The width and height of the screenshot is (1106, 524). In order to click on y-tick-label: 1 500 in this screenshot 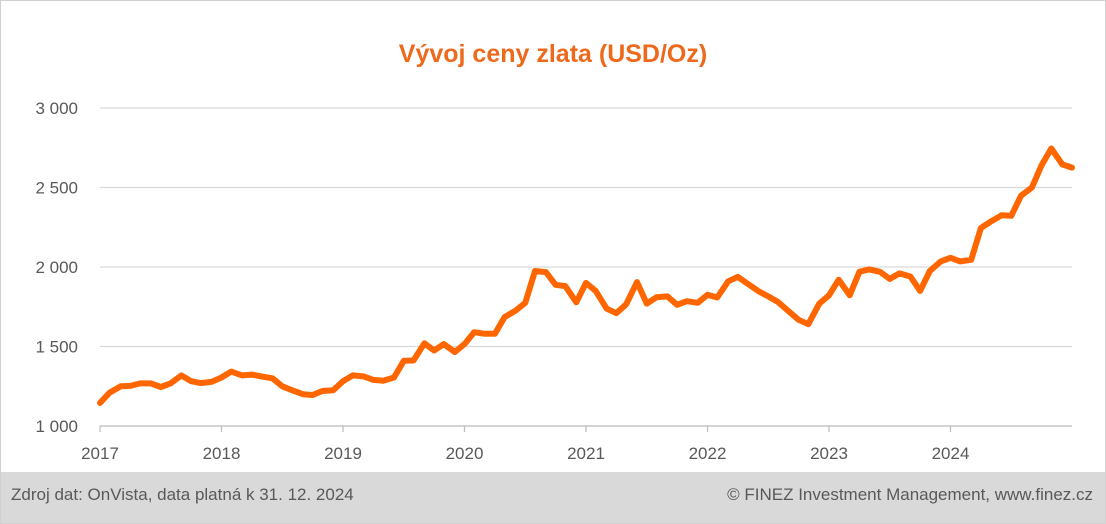, I will do `click(56, 347)`.